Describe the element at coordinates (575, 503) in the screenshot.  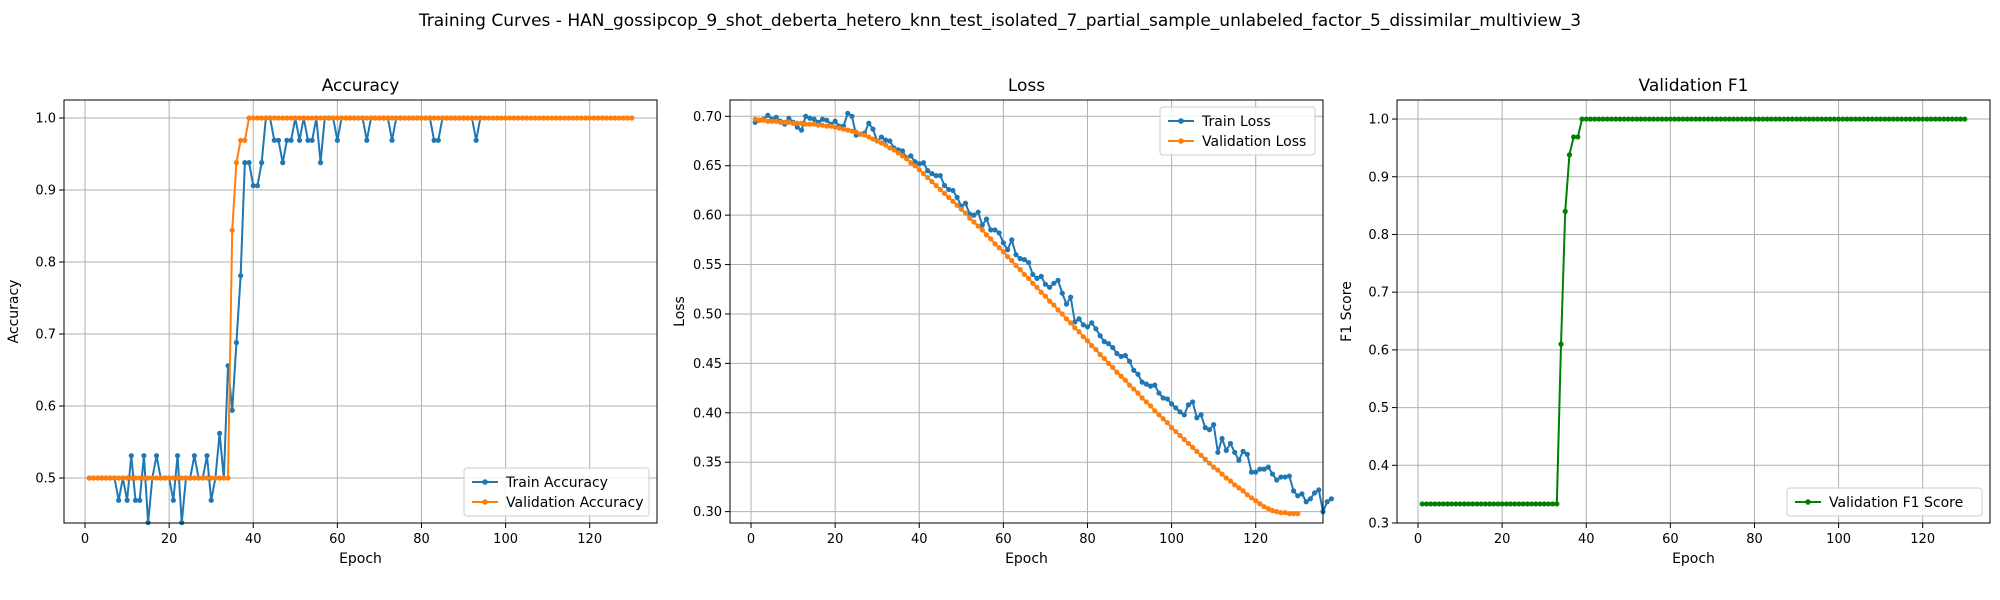
I see `legend-entry-label: Validation Accuracy` at that location.